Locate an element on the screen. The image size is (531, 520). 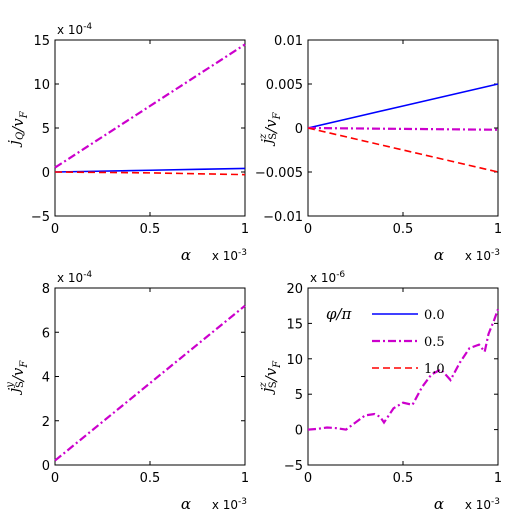
y-tick-label: −0.005 is located at coordinates (279, 173).